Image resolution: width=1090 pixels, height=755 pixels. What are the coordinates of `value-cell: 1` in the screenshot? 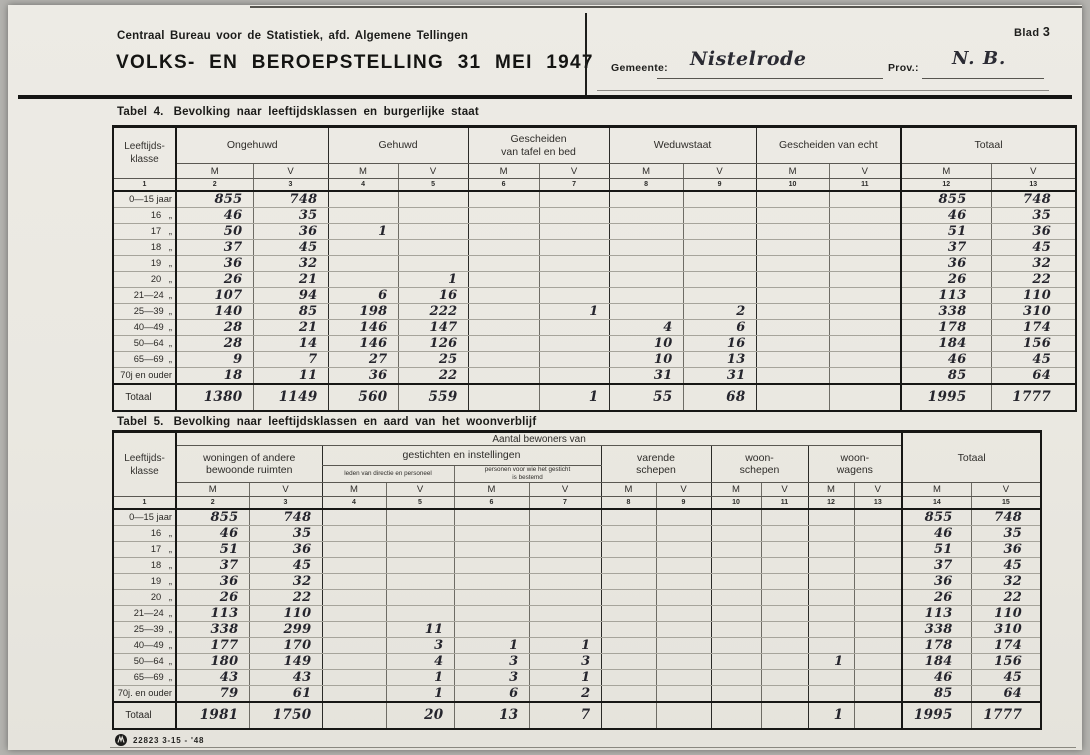 It's located at (830, 661).